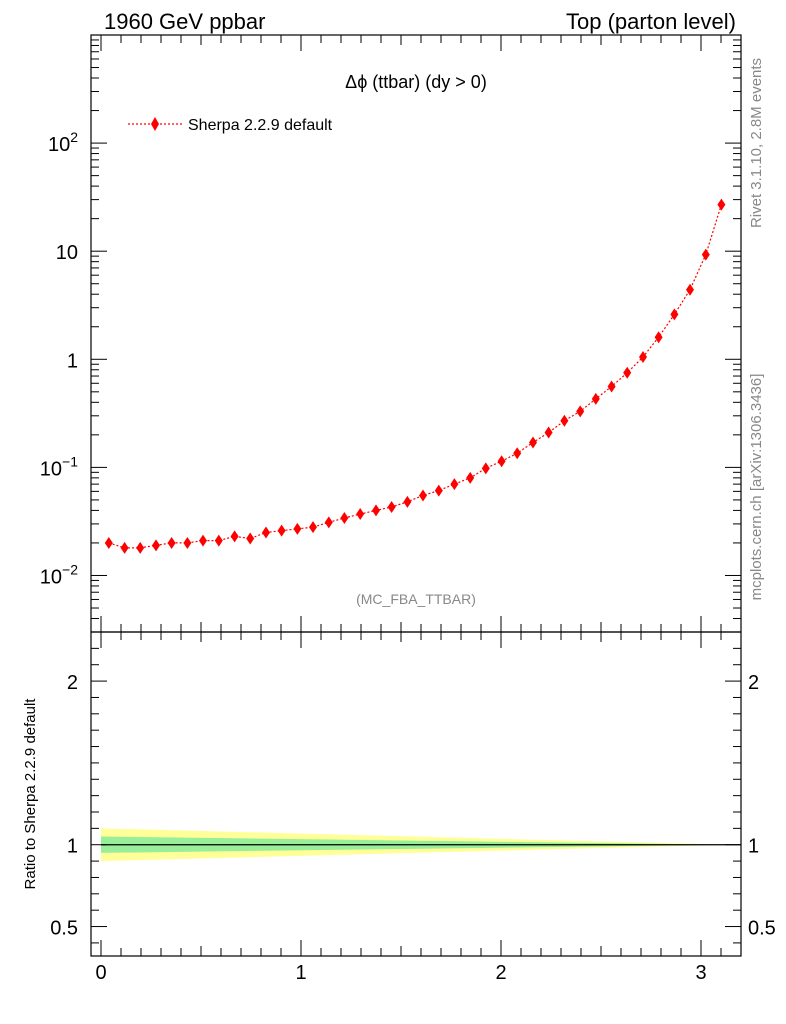  I want to click on legend-series-label: Sherpa 2.2.9 default, so click(260, 125).